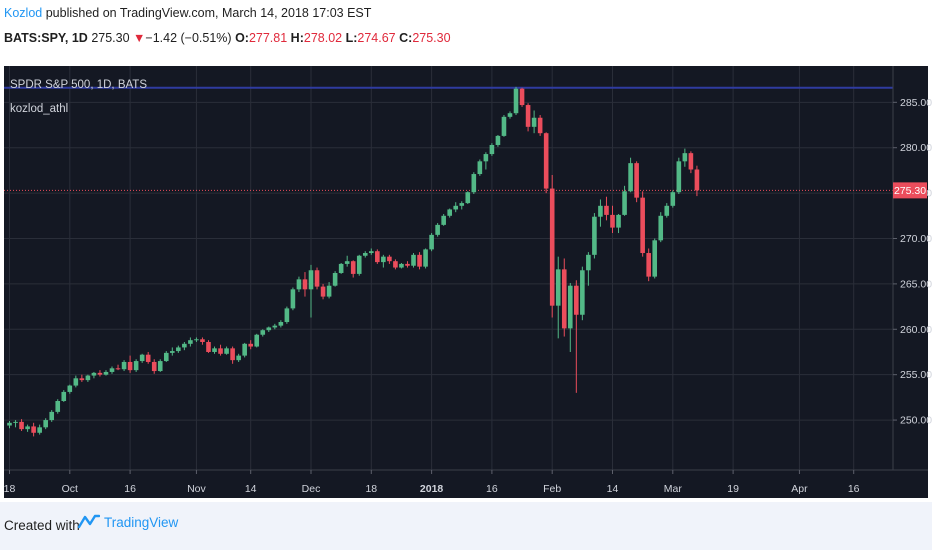  Describe the element at coordinates (432, 489) in the screenshot. I see `x-tick-label: 2018` at that location.